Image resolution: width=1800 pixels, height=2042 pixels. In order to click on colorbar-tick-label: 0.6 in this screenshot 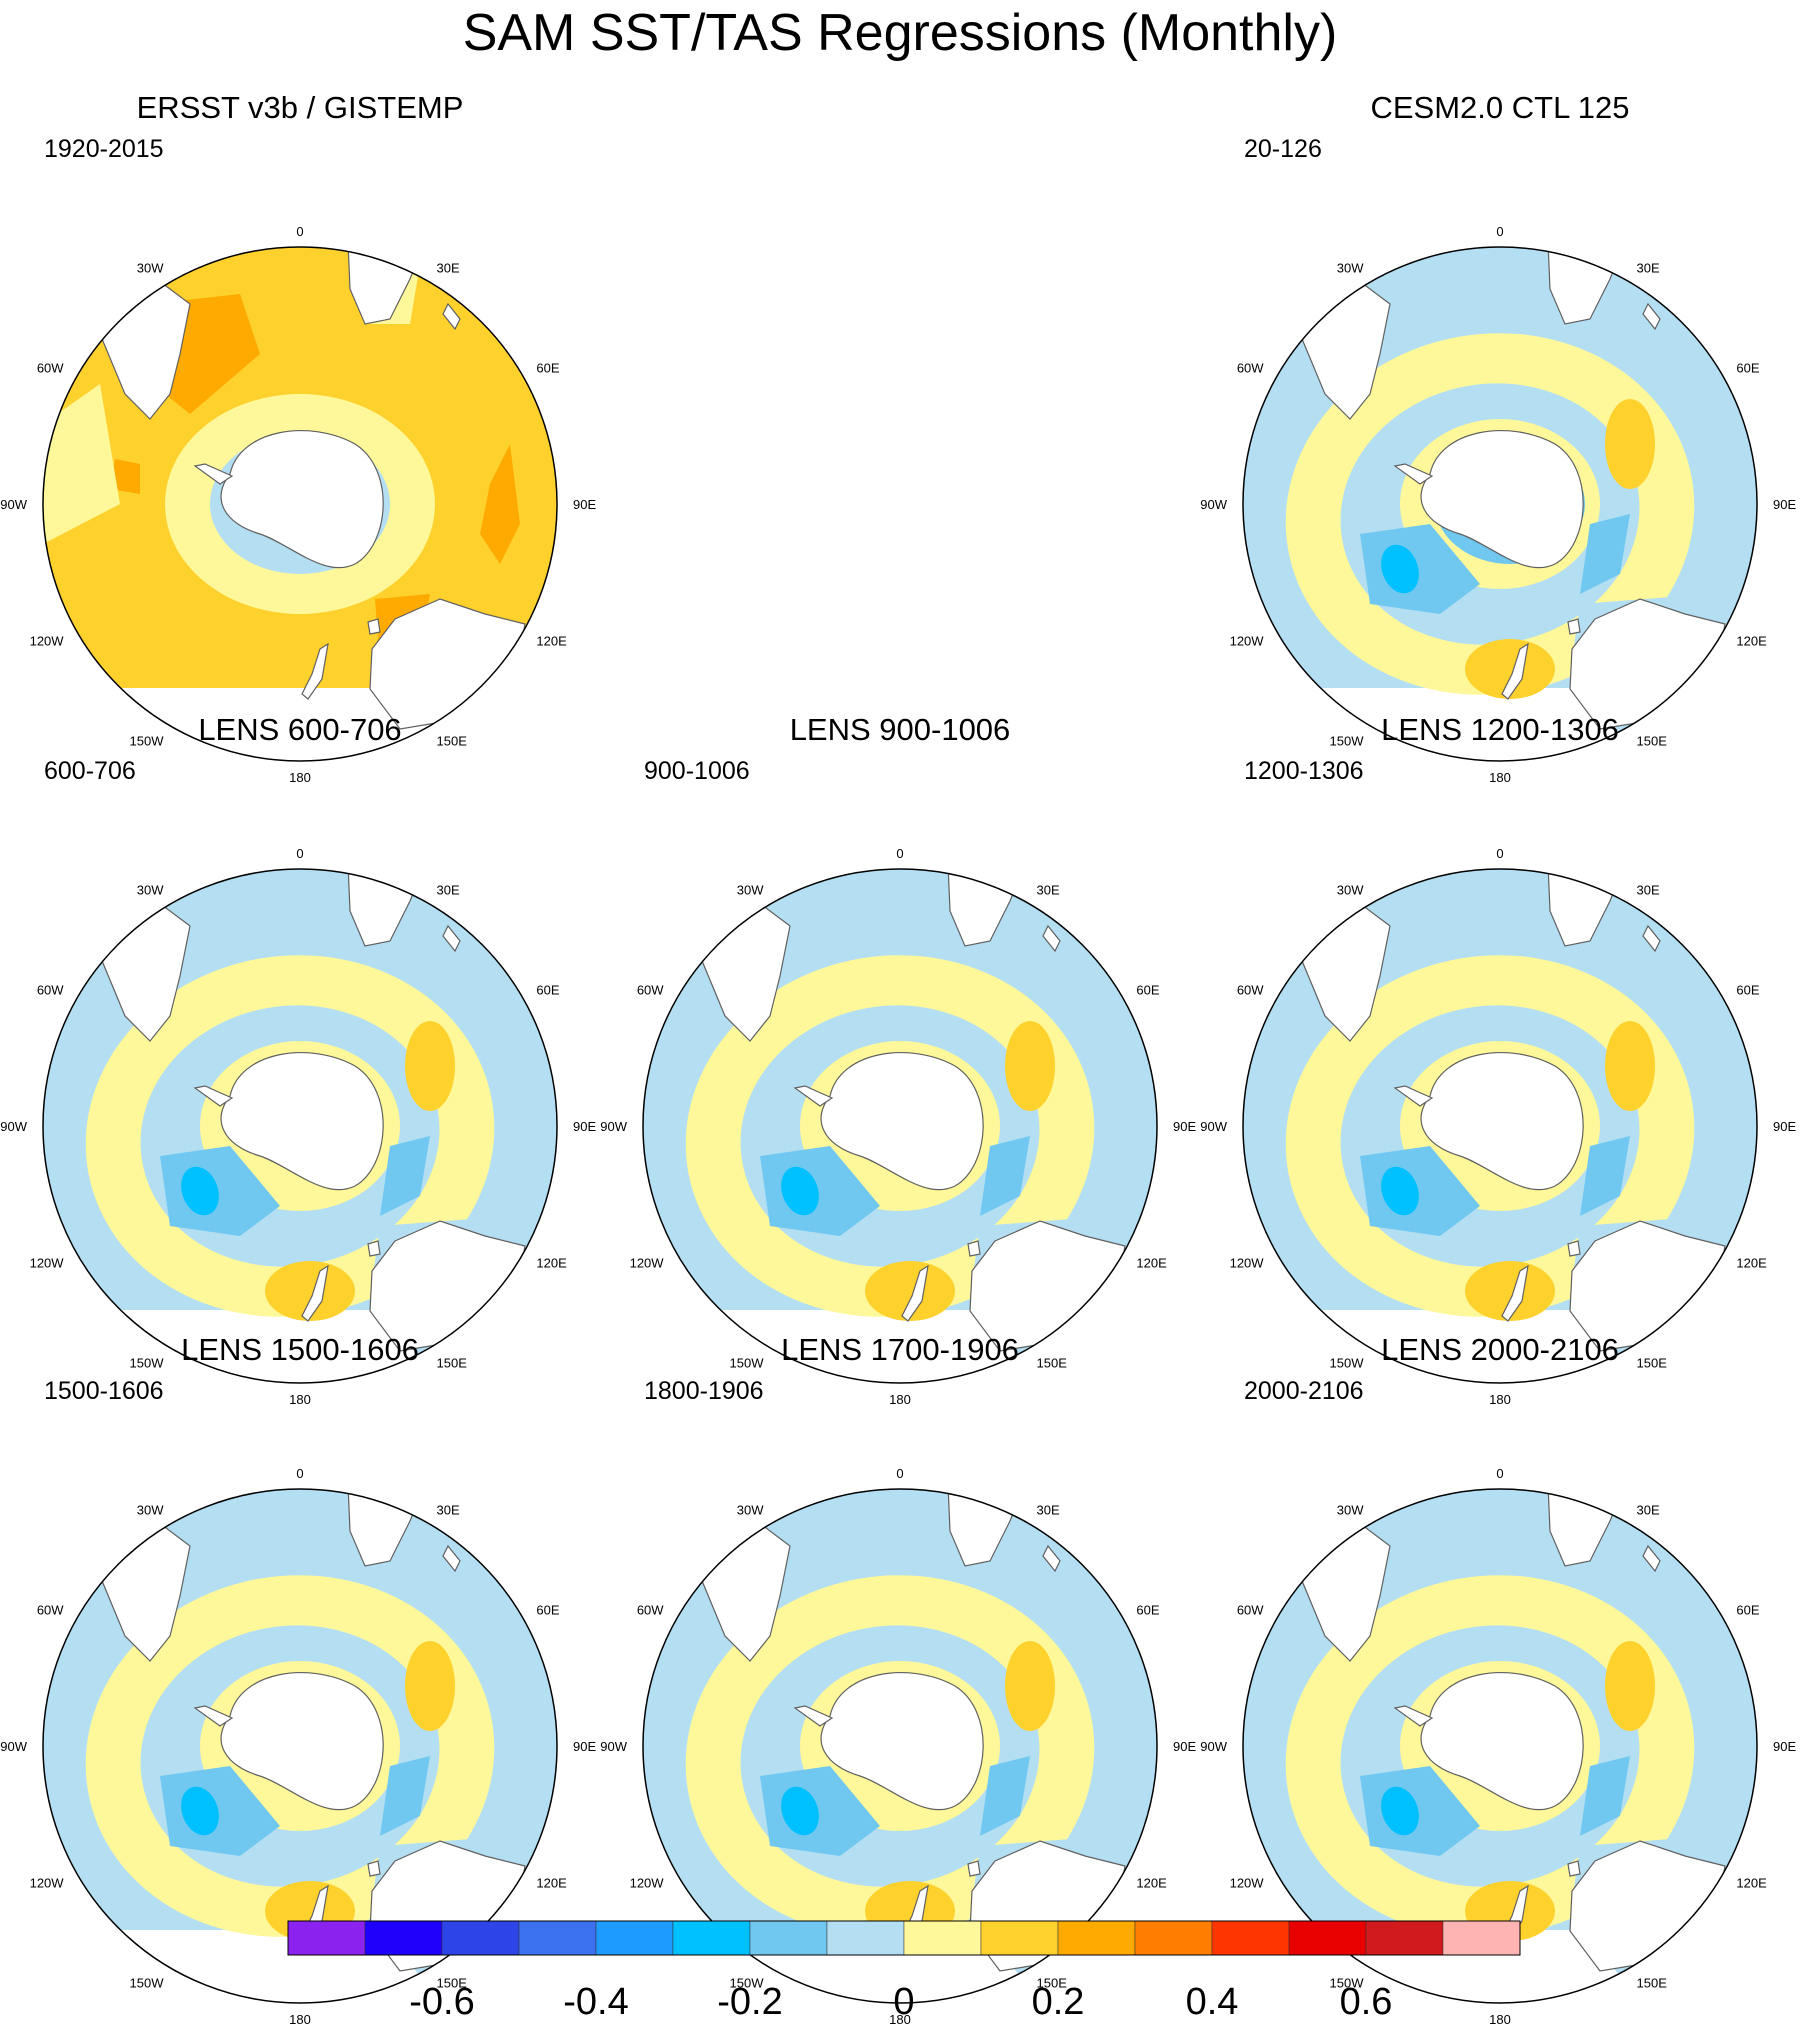, I will do `click(1366, 2002)`.